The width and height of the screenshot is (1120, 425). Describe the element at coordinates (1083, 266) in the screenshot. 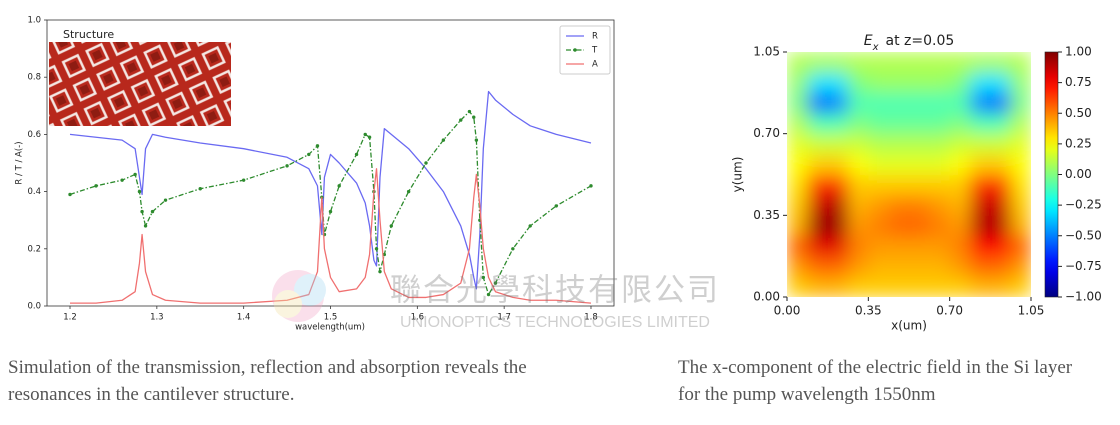

I see `colorbar-tick-label: −0.75` at that location.